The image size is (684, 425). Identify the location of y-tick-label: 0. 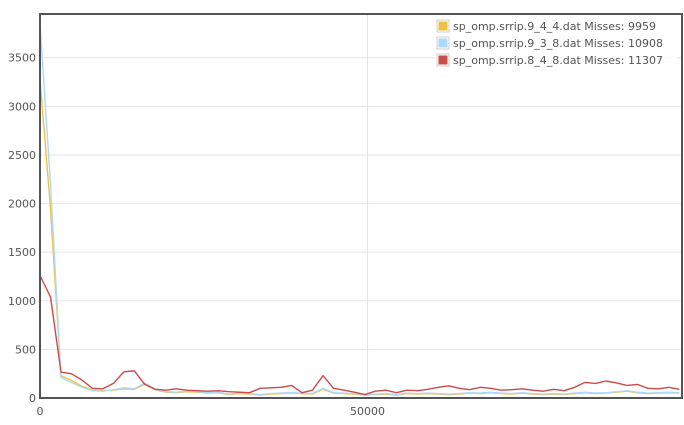
(32, 398).